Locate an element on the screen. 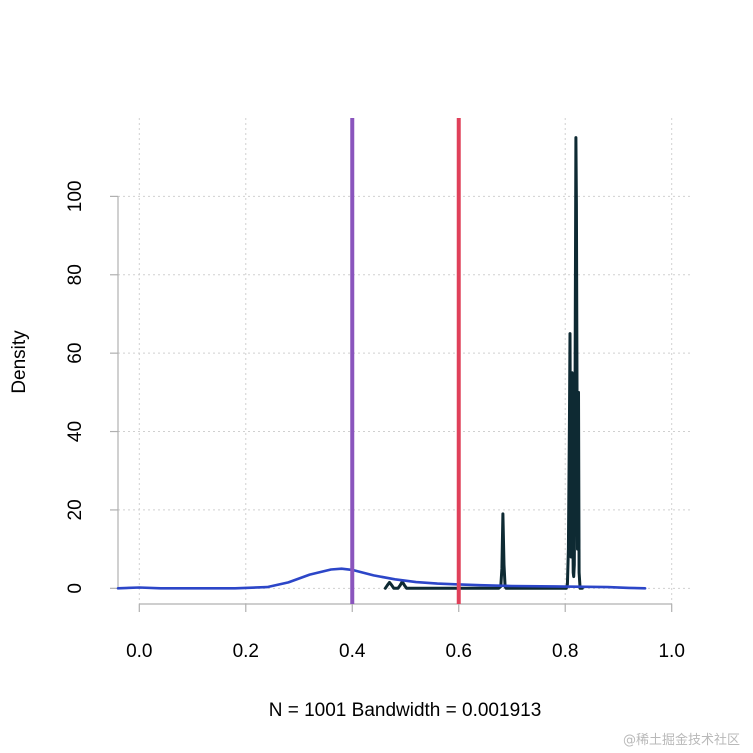  watermark-text: @稀土掘金技术社区 is located at coordinates (681, 740).